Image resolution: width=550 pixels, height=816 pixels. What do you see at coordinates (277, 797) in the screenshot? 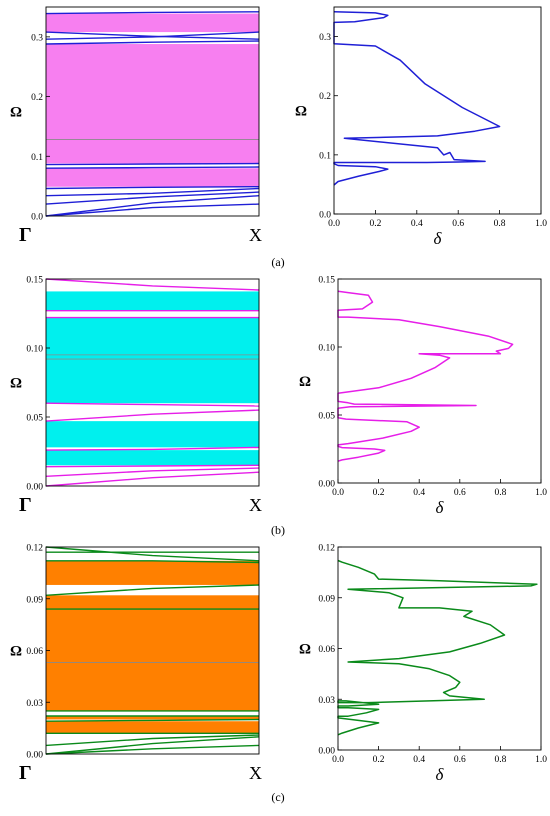
I see `panel-label: (c)` at bounding box center [277, 797].